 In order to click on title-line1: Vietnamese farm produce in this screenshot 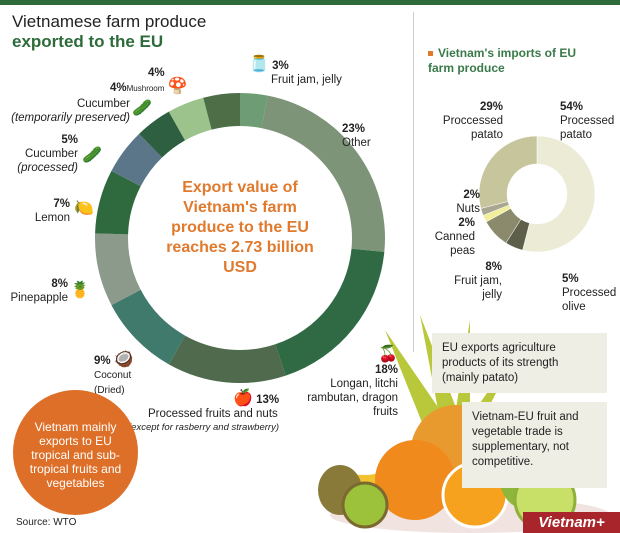, I will do `click(109, 21)`.